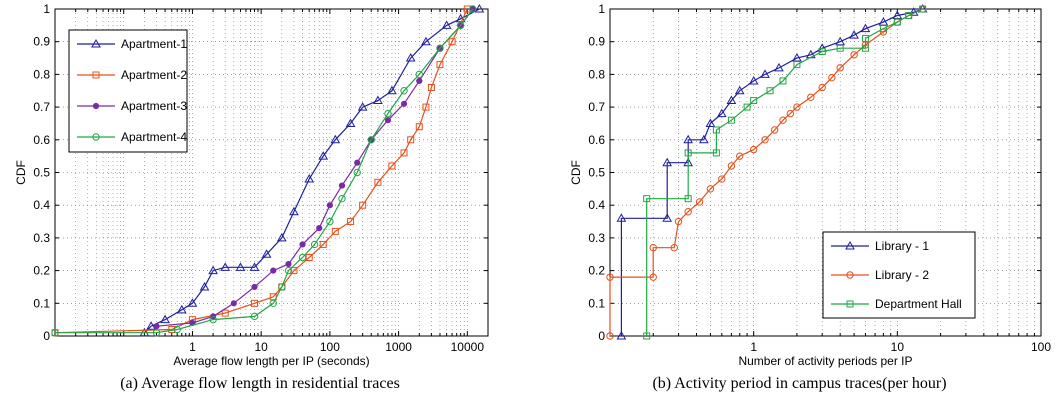 This screenshot has height=418, width=1059. I want to click on legend-box, so click(128, 91).